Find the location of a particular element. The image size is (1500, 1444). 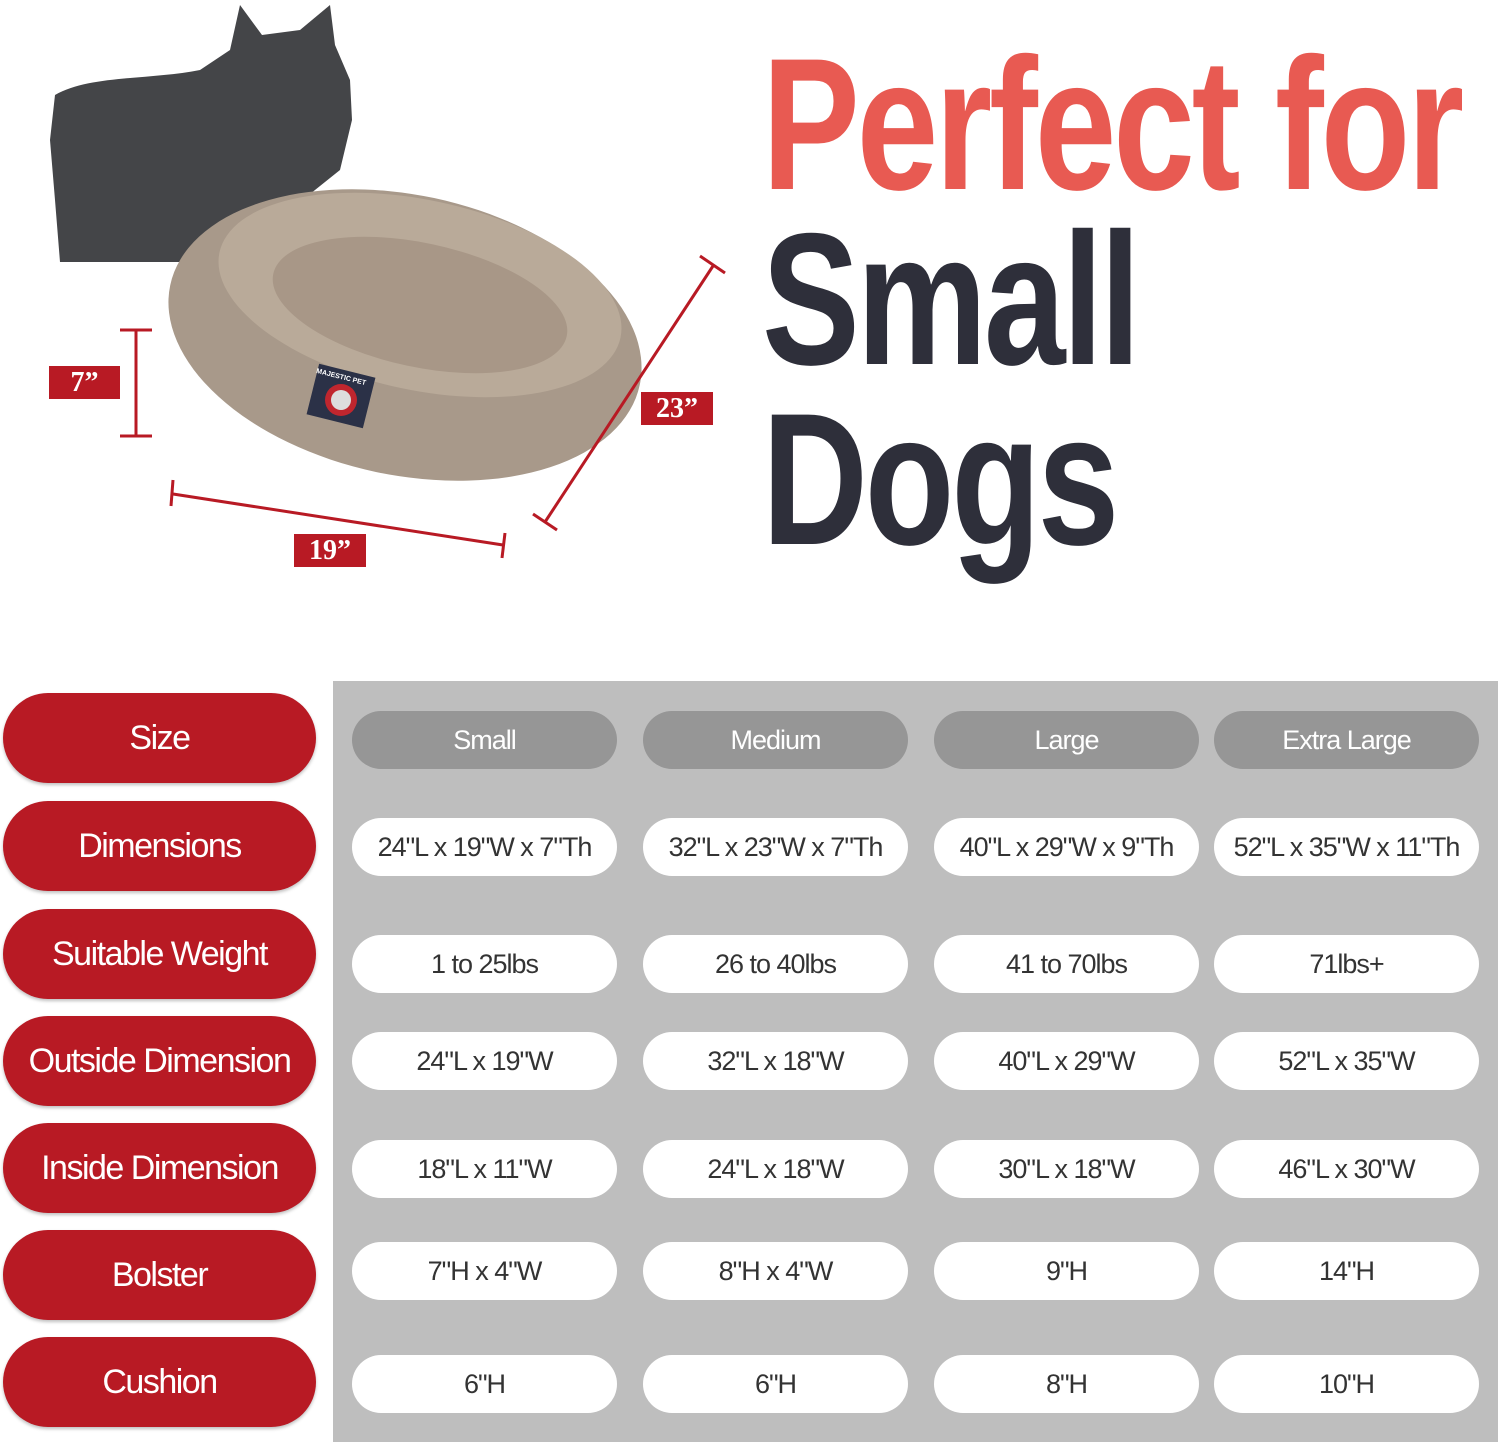

table-cell: 24"L x 19"W x 7"Th is located at coordinates (484, 847).